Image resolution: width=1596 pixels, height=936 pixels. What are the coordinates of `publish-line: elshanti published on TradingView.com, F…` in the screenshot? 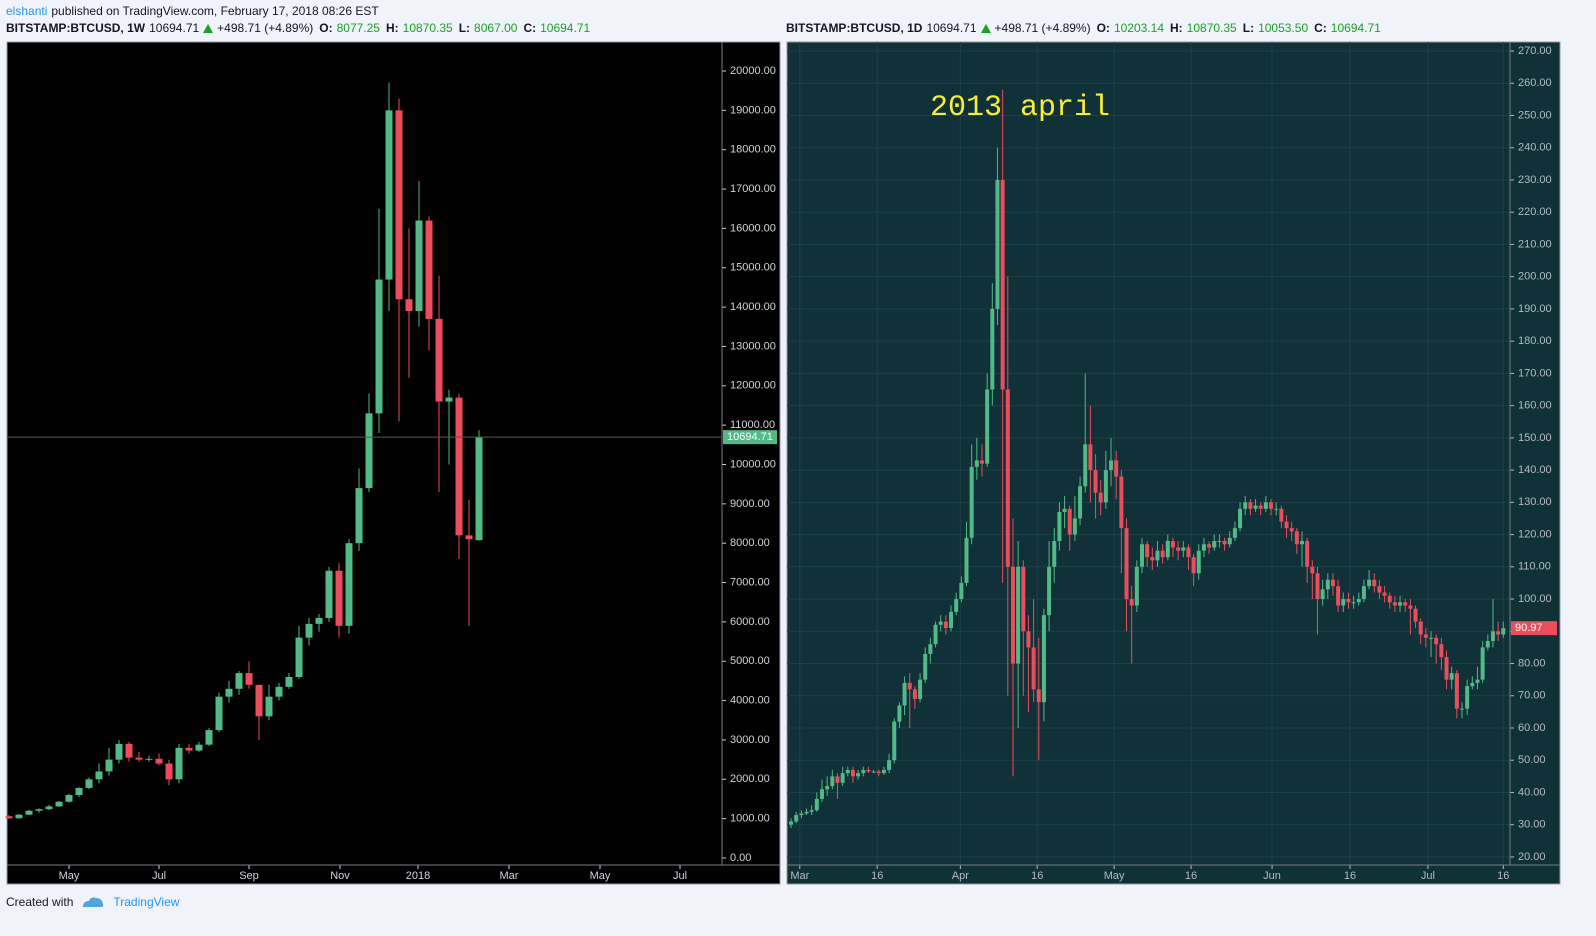 It's located at (192, 11).